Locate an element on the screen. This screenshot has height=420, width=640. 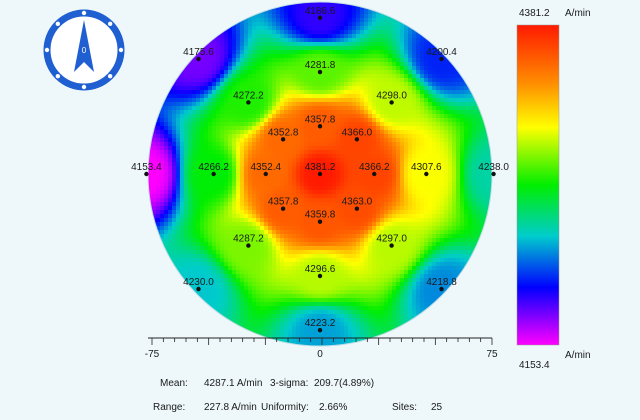
site-value-label: 4296.6 is located at coordinates (320, 269).